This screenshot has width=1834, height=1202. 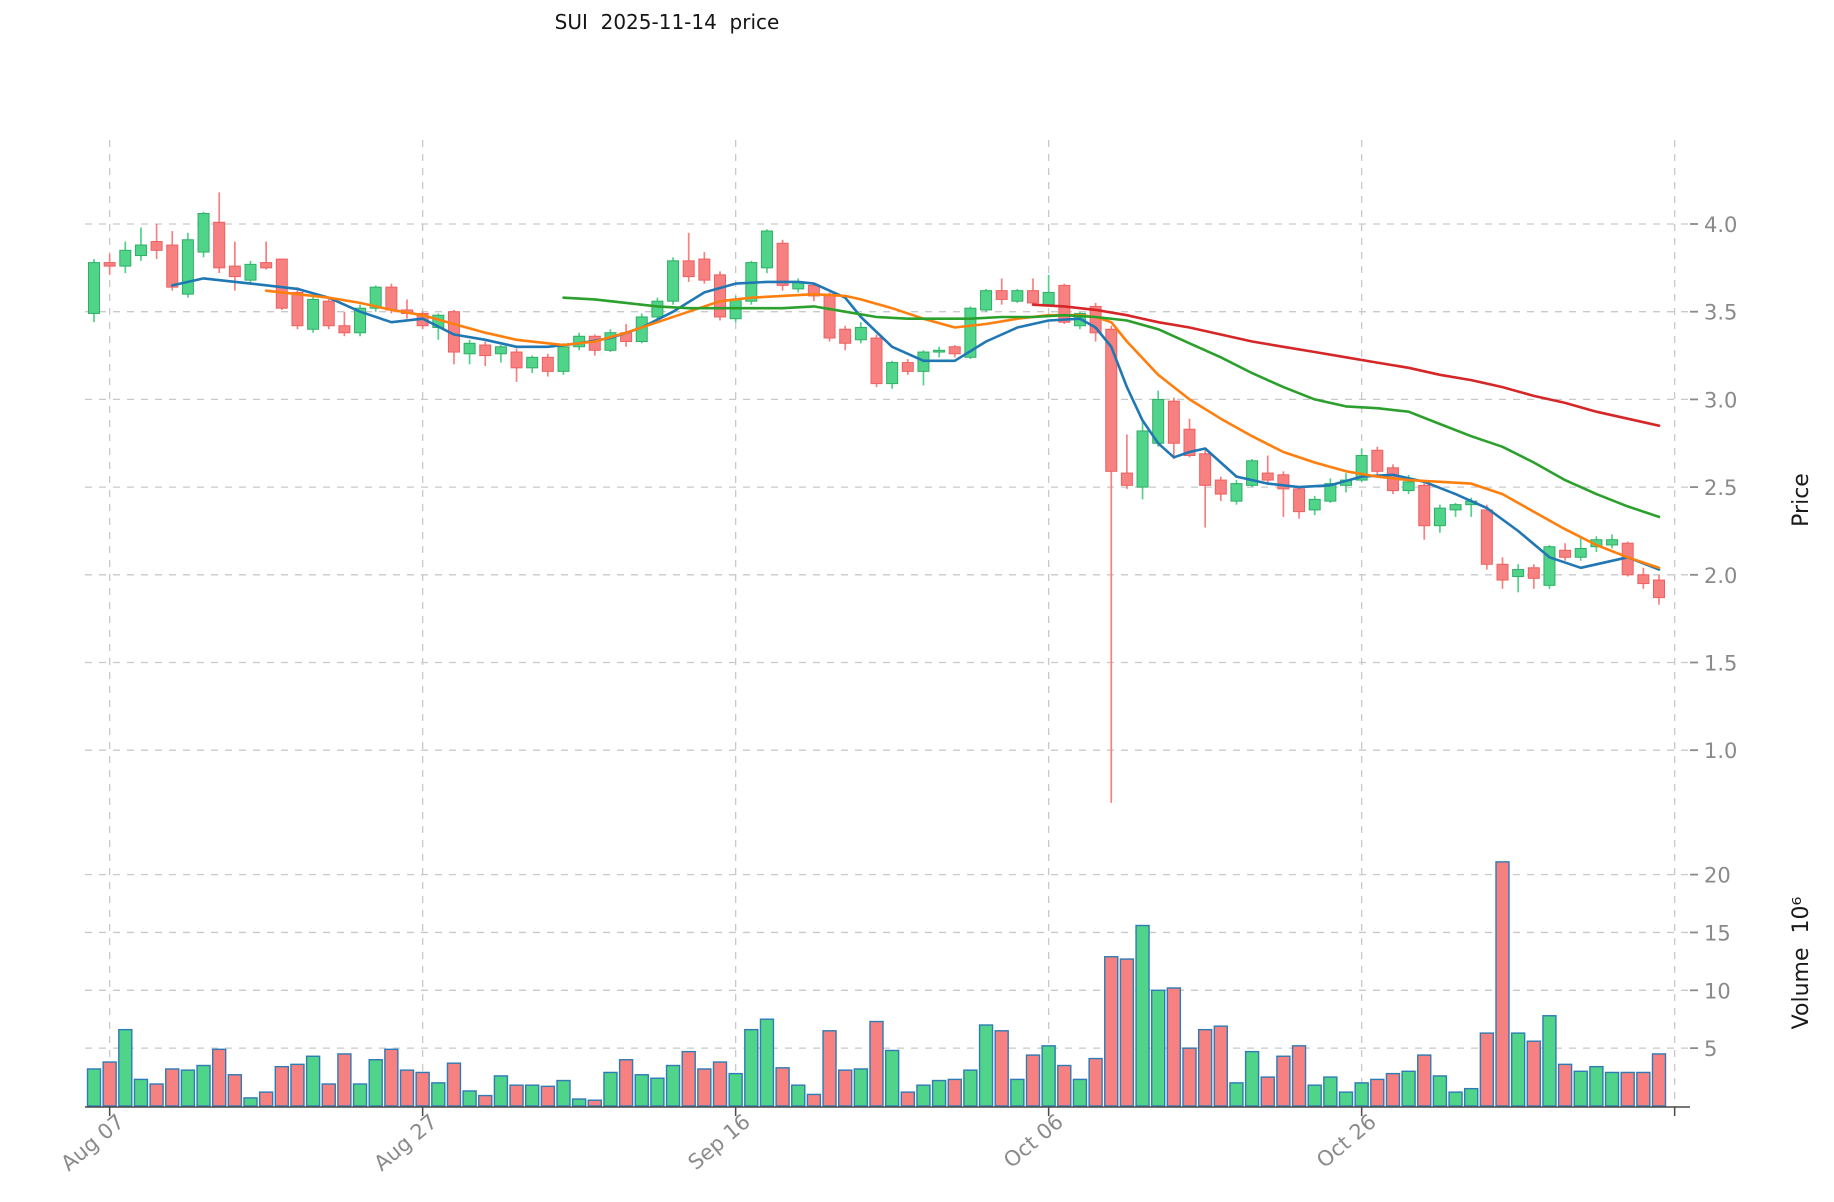 What do you see at coordinates (1346, 1140) in the screenshot?
I see `x-tick-label: Oct 26` at bounding box center [1346, 1140].